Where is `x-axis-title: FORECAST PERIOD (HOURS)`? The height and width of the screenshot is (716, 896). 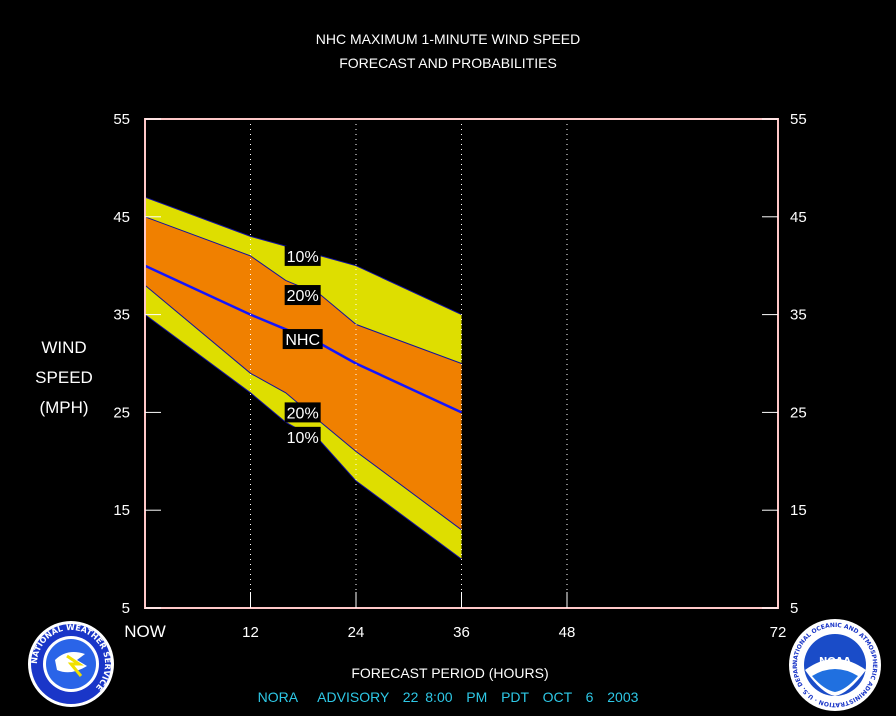 x-axis-title: FORECAST PERIOD (HOURS) is located at coordinates (450, 673).